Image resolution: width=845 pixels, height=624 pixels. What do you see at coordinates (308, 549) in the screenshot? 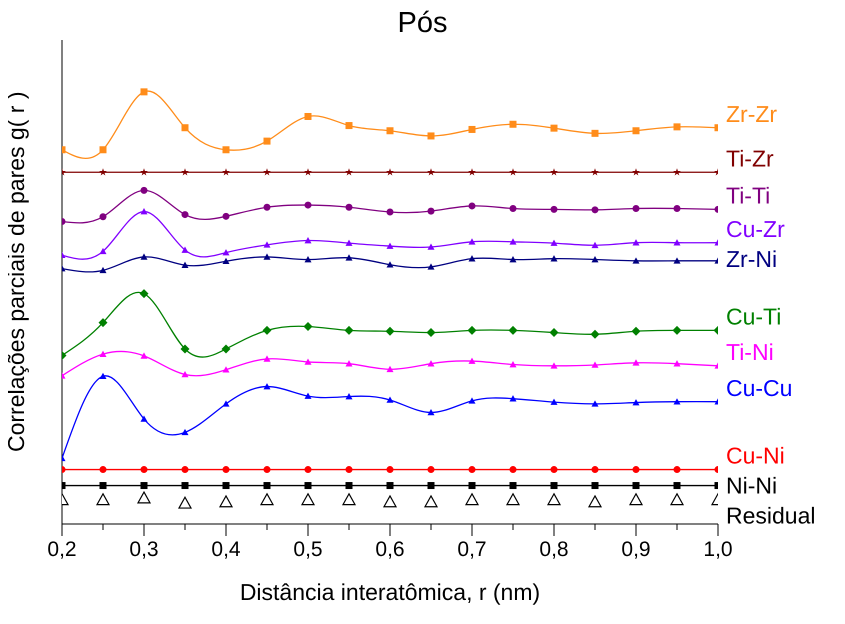
I see `x-tick-label: 0,5` at bounding box center [308, 549].